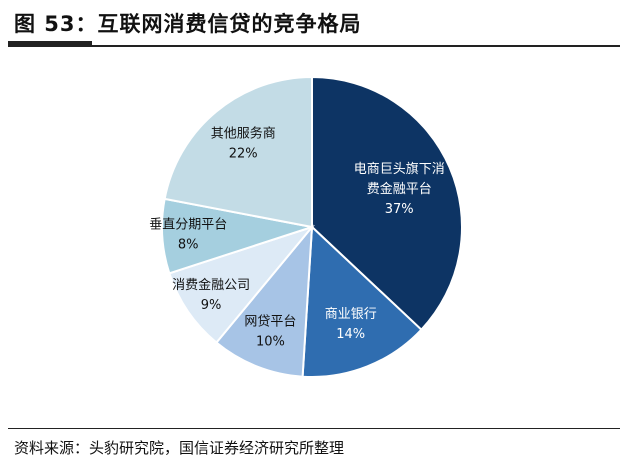  Describe the element at coordinates (314, 428) in the screenshot. I see `source-rule` at that location.